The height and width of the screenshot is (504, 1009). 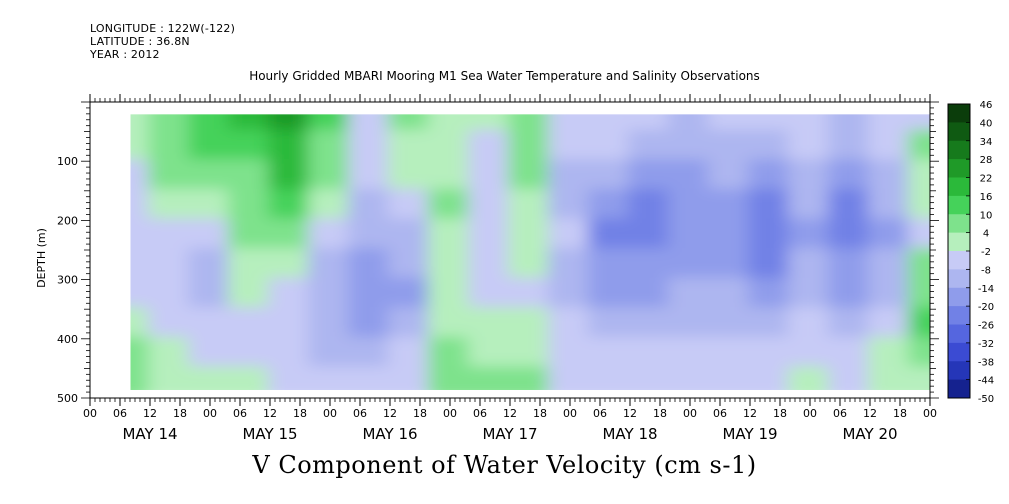 What do you see at coordinates (67, 339) in the screenshot?
I see `y-tick-label: 400` at bounding box center [67, 339].